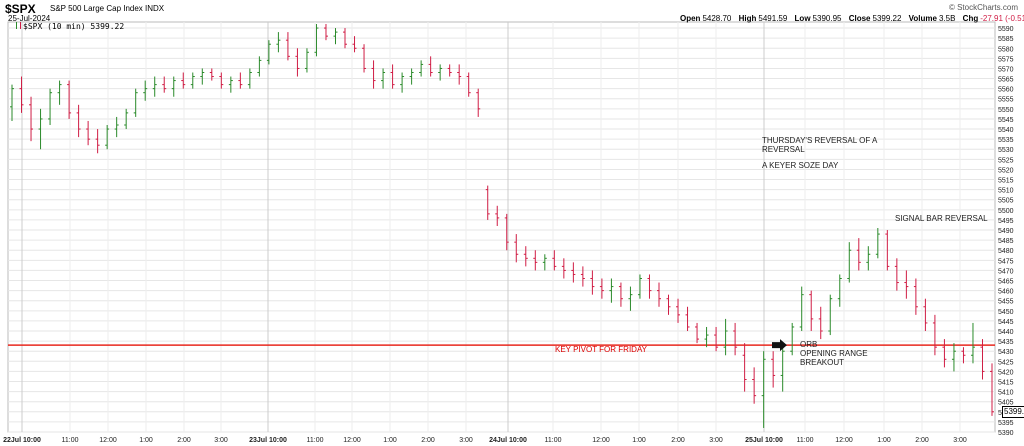 Image resolution: width=1024 pixels, height=446 pixels. What do you see at coordinates (820, 140) in the screenshot?
I see `annotation-reversal-line1: THURSDAY'S REVERSAL OF A` at bounding box center [820, 140].